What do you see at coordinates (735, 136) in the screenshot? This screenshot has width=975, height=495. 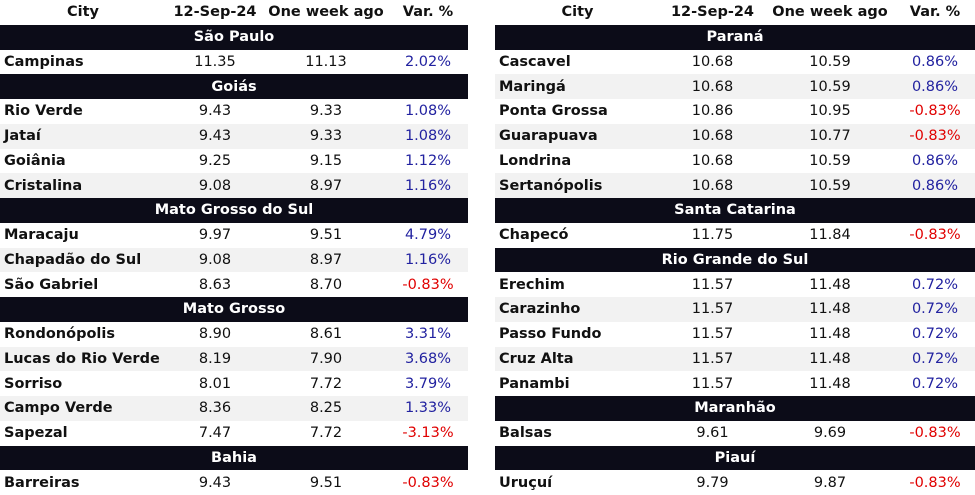 I see `table-row: Guarapuava 10.68 10.77 -0.83%` at bounding box center [735, 136].